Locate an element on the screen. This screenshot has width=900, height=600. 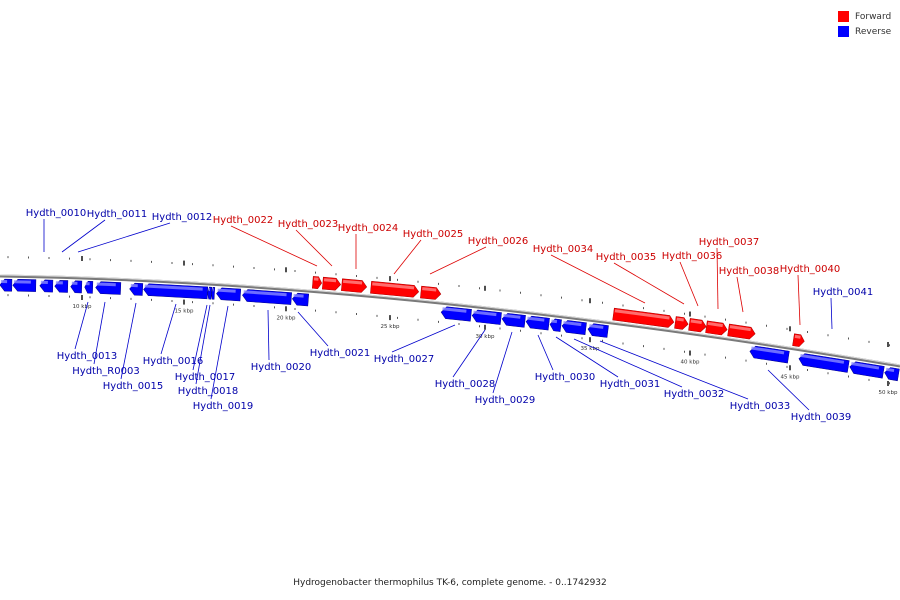
gene-label: Hydth_0010 is located at coordinates (56, 213).